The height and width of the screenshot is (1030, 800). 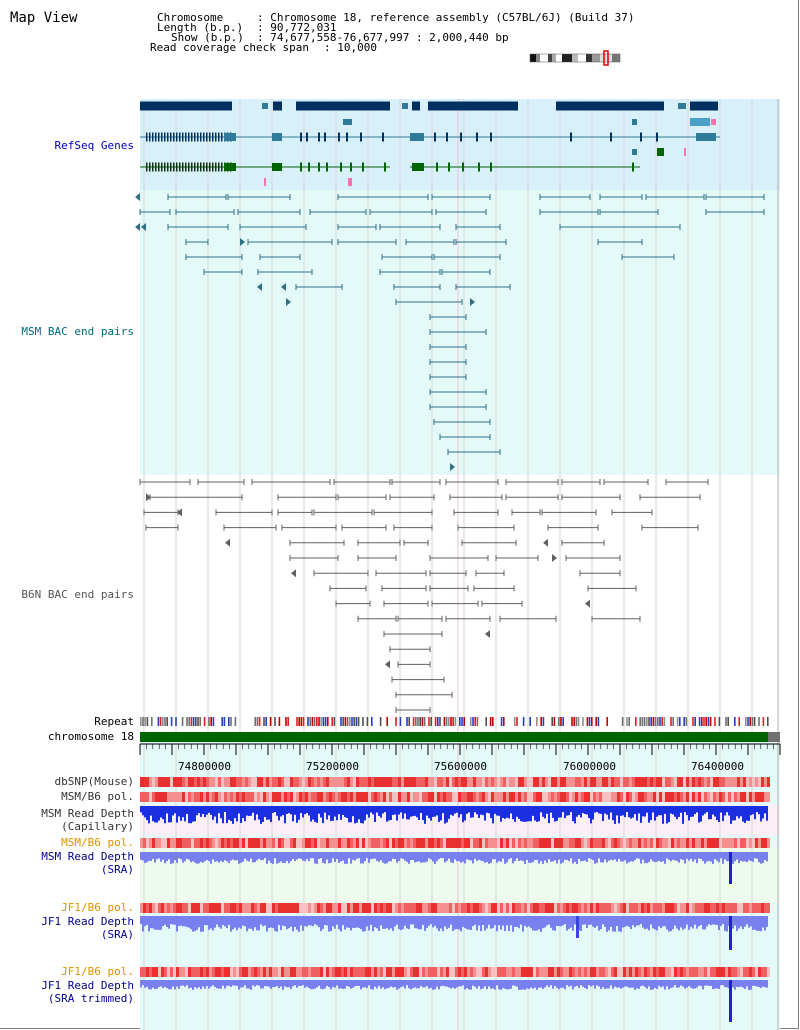 I want to click on header-show-value: : 74,677,558-76,677,997 : 2,000,440 bp, so click(x=383, y=37).